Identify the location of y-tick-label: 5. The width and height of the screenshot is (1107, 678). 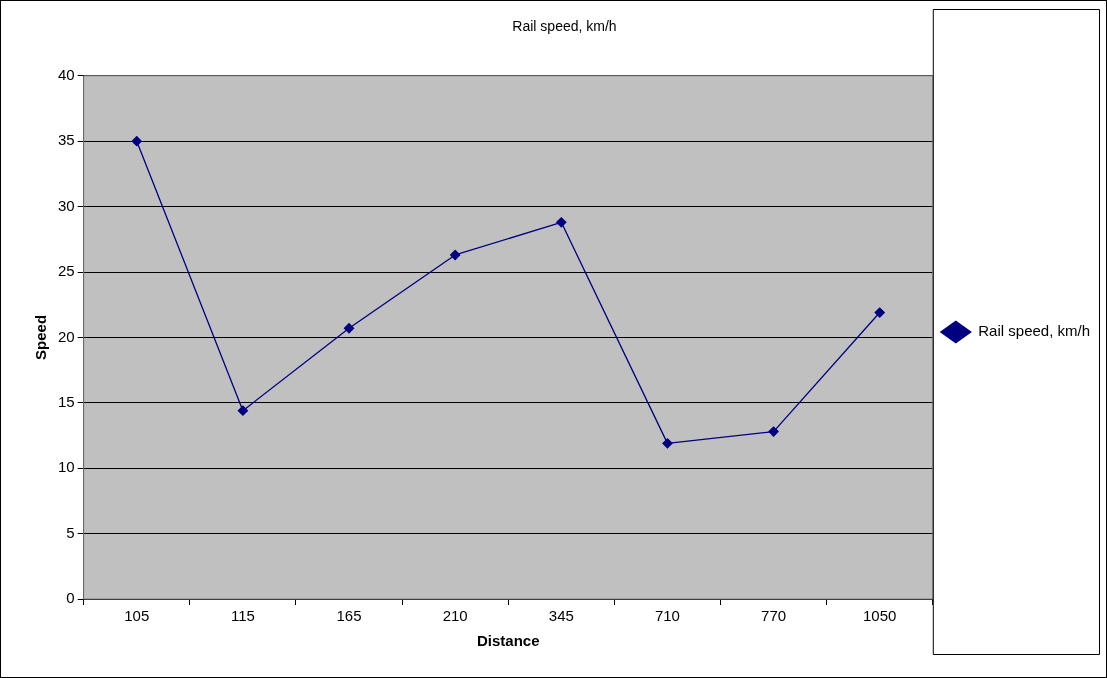
(70, 532).